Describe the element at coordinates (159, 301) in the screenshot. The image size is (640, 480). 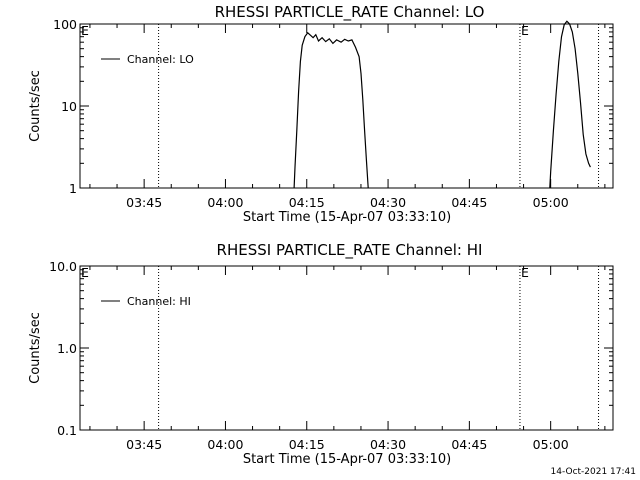
I see `legend-label: Channel: HI` at that location.